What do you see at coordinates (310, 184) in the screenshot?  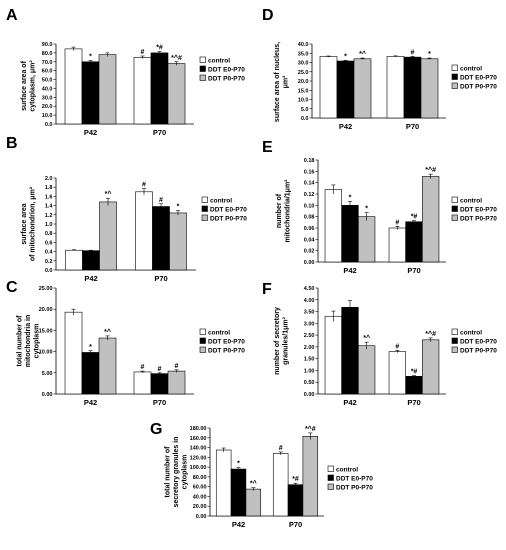 I see `y-tick-label: 0.14` at bounding box center [310, 184].